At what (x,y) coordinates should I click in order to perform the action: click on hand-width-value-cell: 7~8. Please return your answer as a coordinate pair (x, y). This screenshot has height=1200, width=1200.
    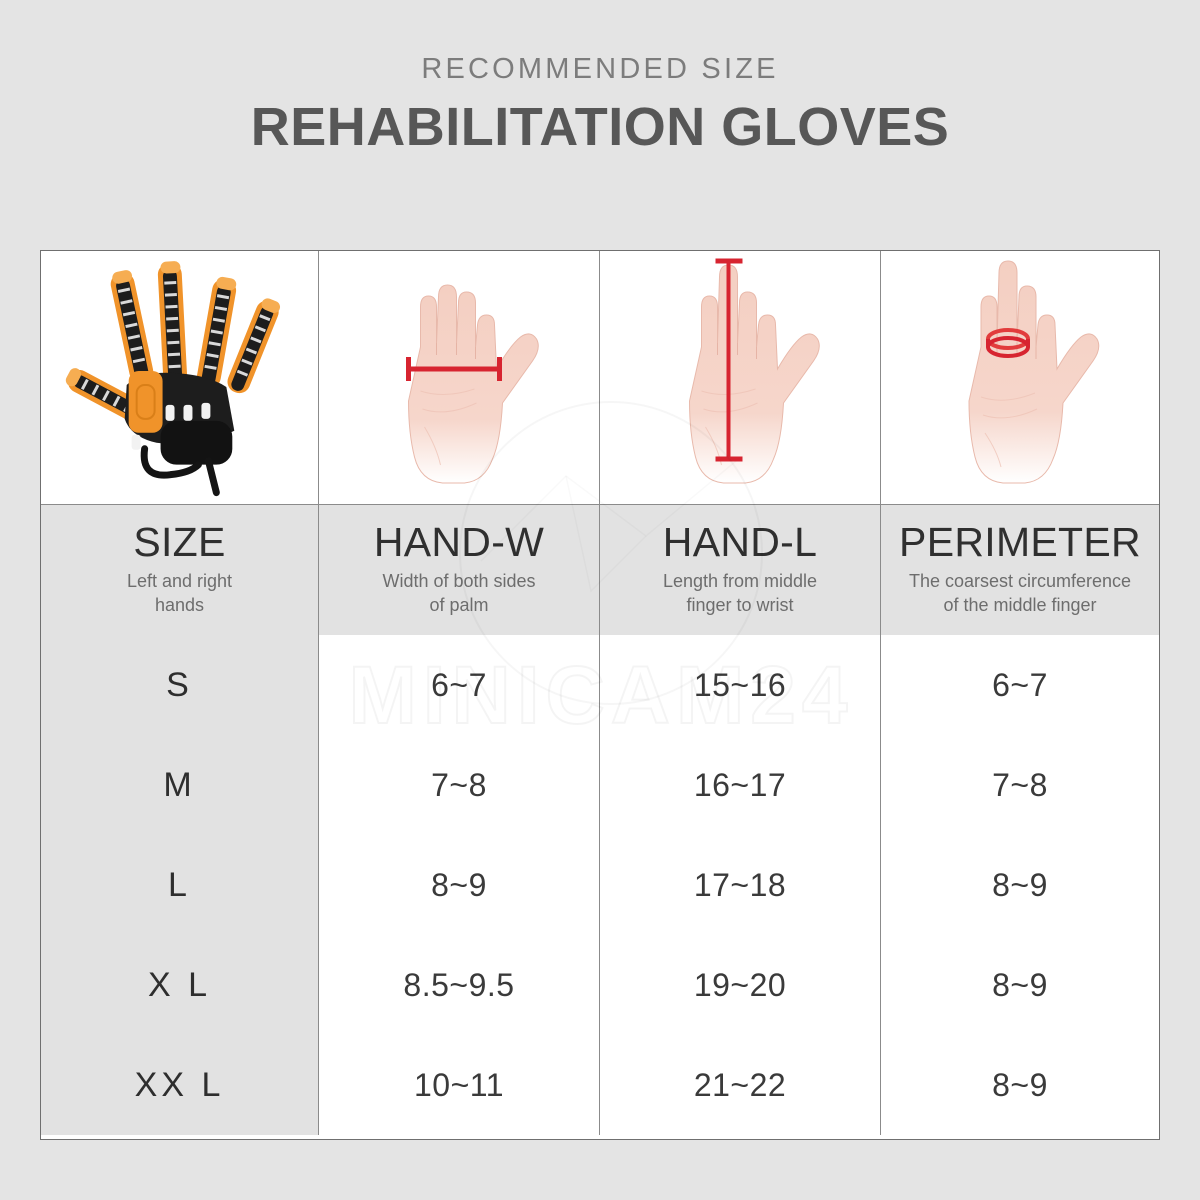
    Looking at the image, I should click on (459, 785).